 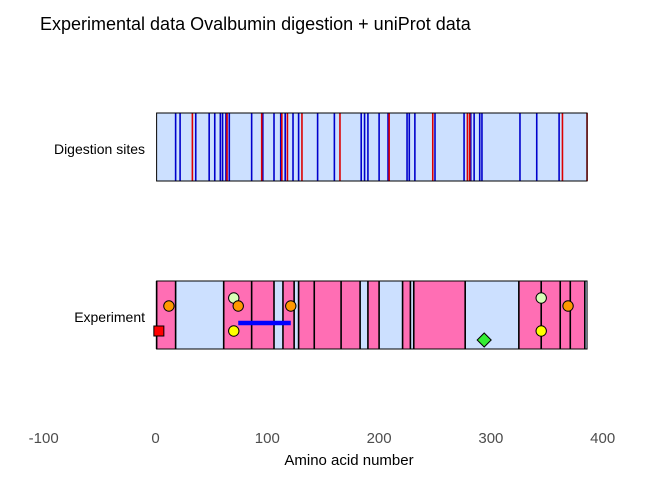 I want to click on marker-diamond, so click(x=484, y=340).